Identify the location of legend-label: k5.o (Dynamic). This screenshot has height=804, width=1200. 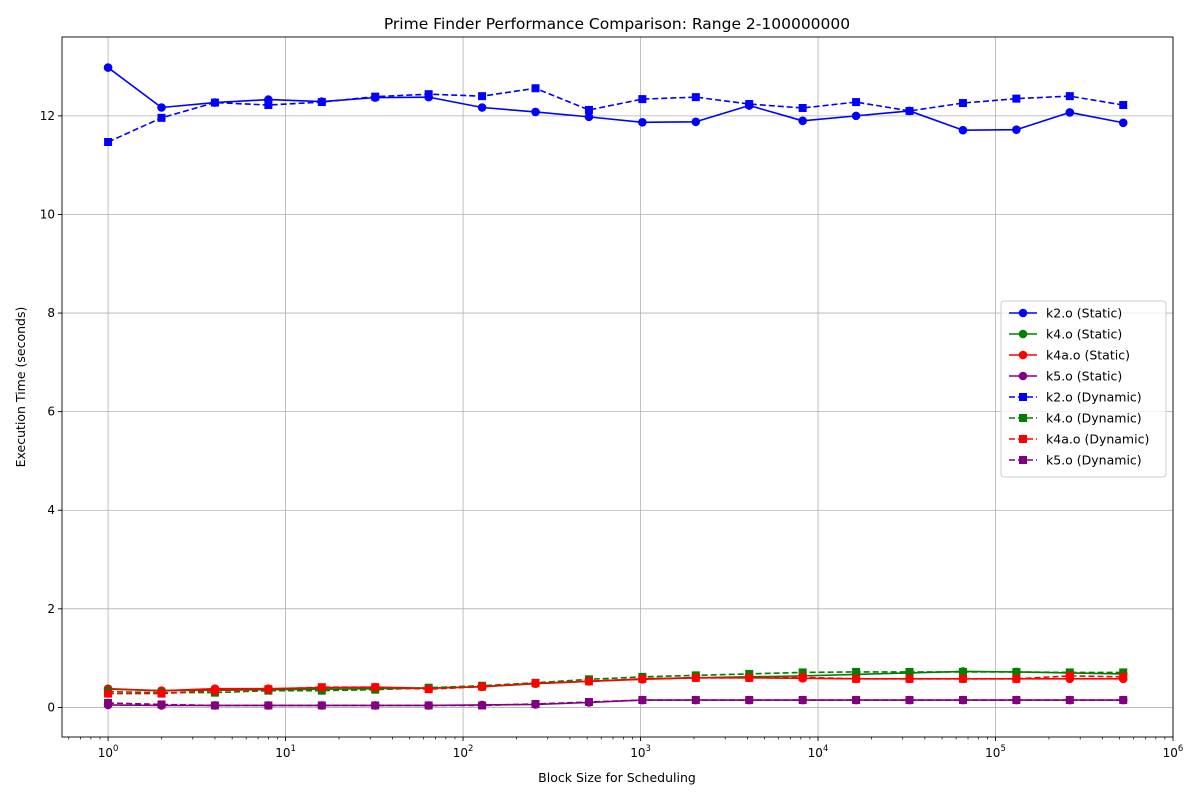
(1094, 460).